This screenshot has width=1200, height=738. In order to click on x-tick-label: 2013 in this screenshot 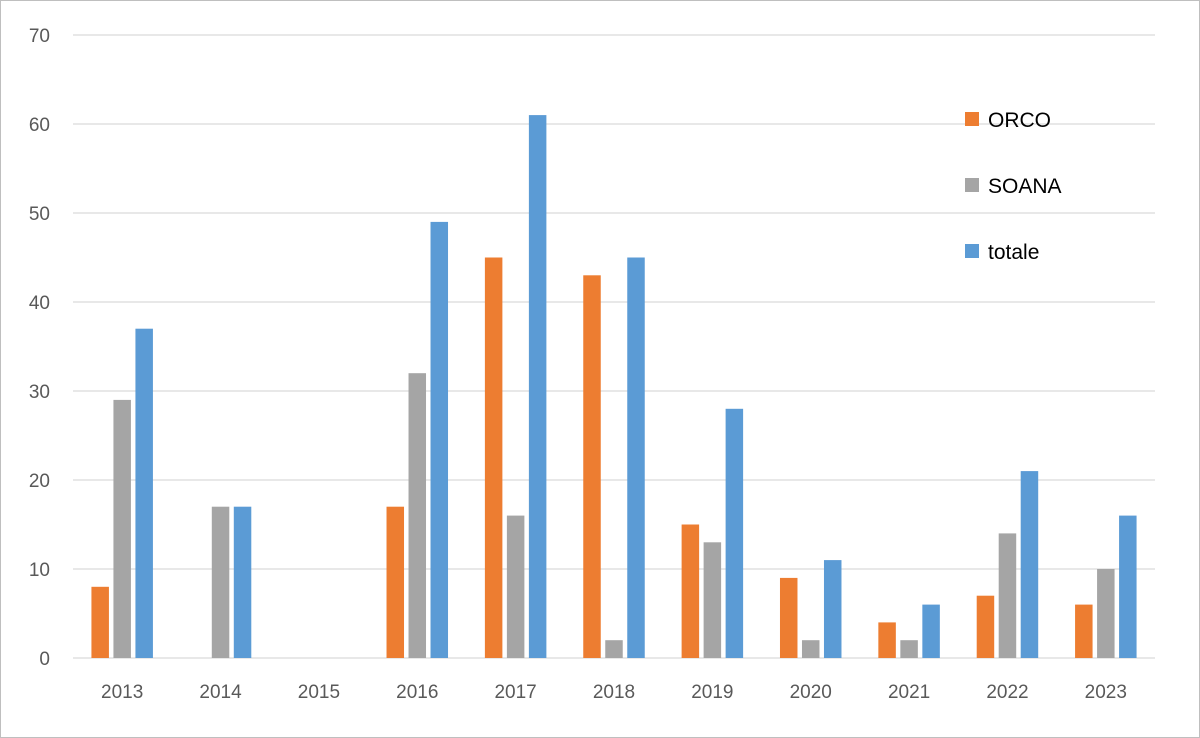, I will do `click(122, 692)`.